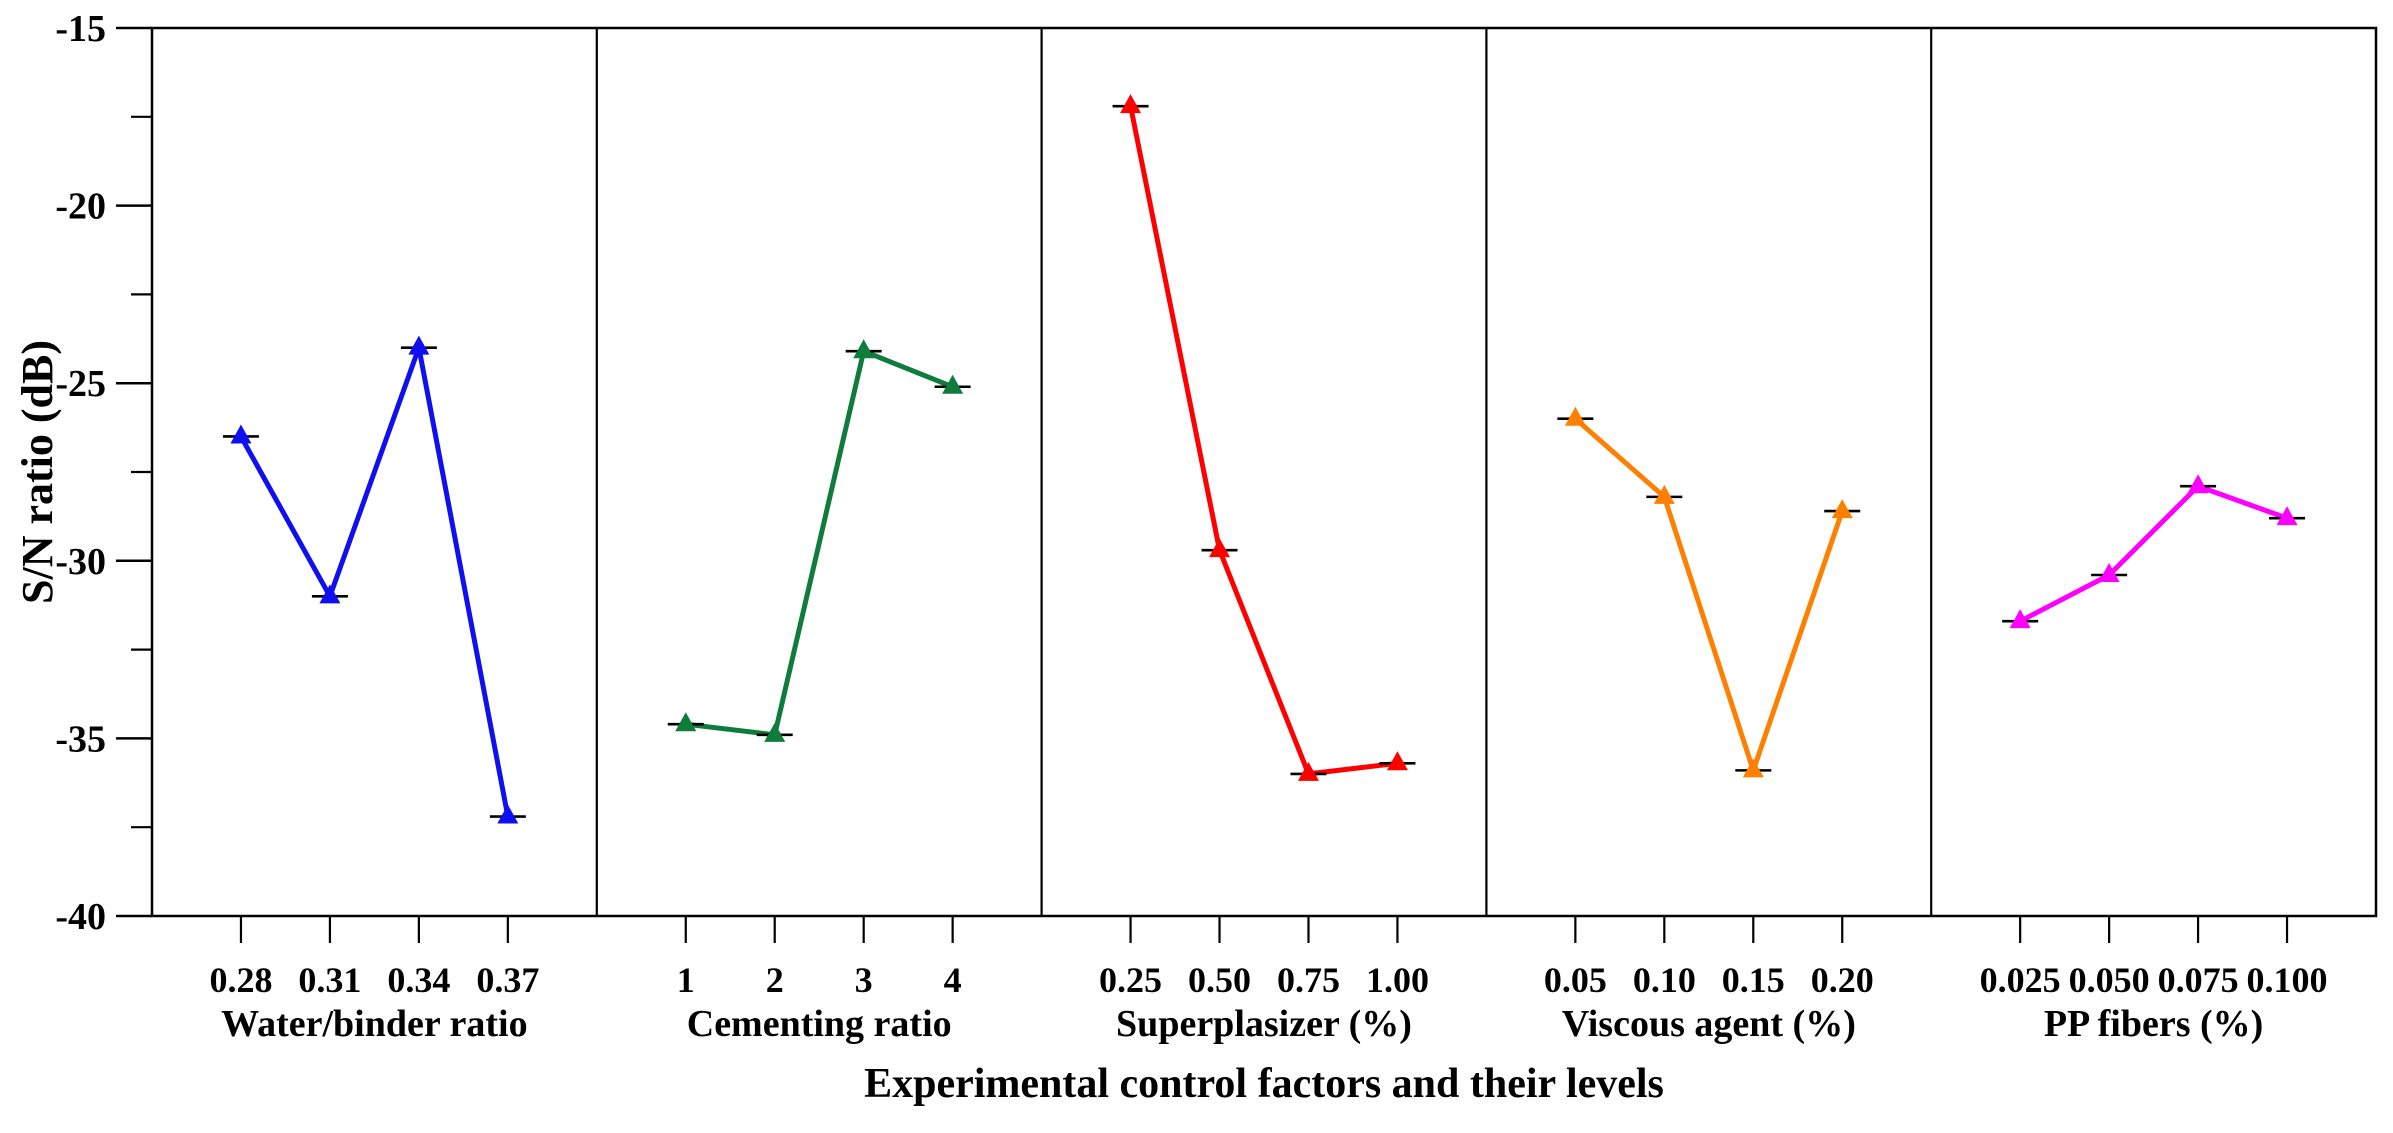  I want to click on x-tick-label: 0.50, so click(1219, 980).